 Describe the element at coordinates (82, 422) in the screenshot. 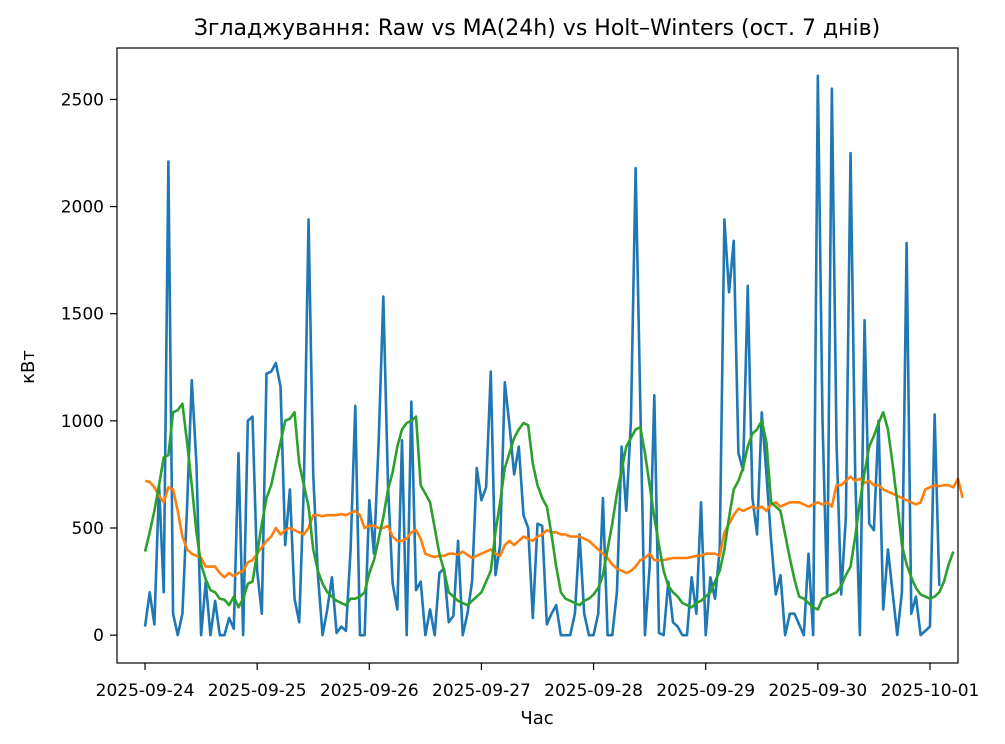

I see `y-tick-label: 1000` at that location.